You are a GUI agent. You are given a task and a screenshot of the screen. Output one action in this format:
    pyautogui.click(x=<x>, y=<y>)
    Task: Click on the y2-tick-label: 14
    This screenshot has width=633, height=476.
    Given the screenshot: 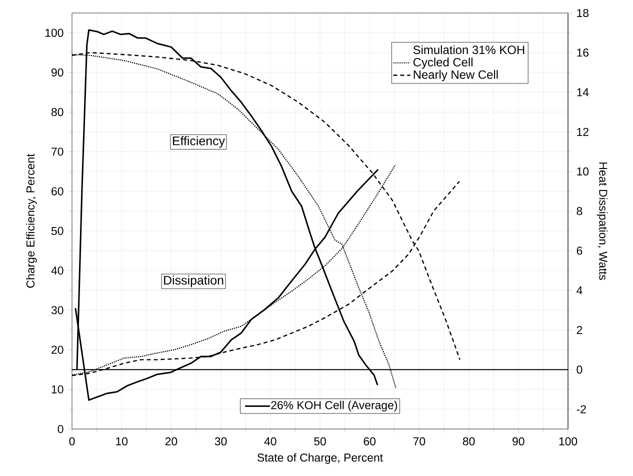 What is the action you would take?
    pyautogui.click(x=583, y=92)
    